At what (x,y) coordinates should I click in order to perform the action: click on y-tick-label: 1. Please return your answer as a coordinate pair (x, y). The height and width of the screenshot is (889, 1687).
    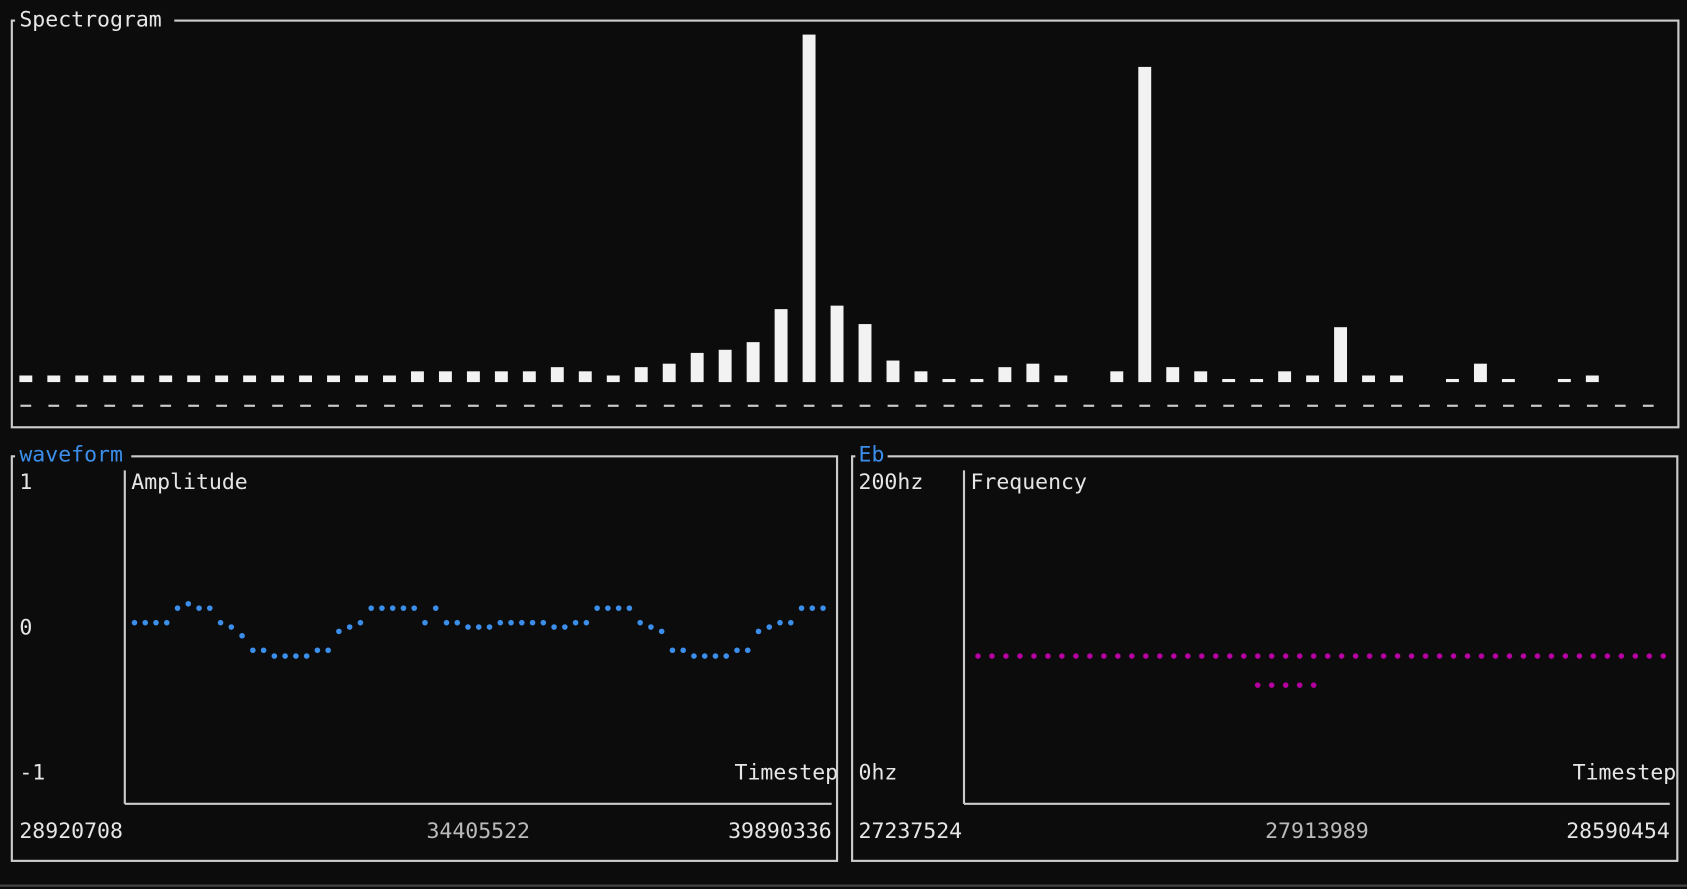
    Looking at the image, I should click on (25, 482).